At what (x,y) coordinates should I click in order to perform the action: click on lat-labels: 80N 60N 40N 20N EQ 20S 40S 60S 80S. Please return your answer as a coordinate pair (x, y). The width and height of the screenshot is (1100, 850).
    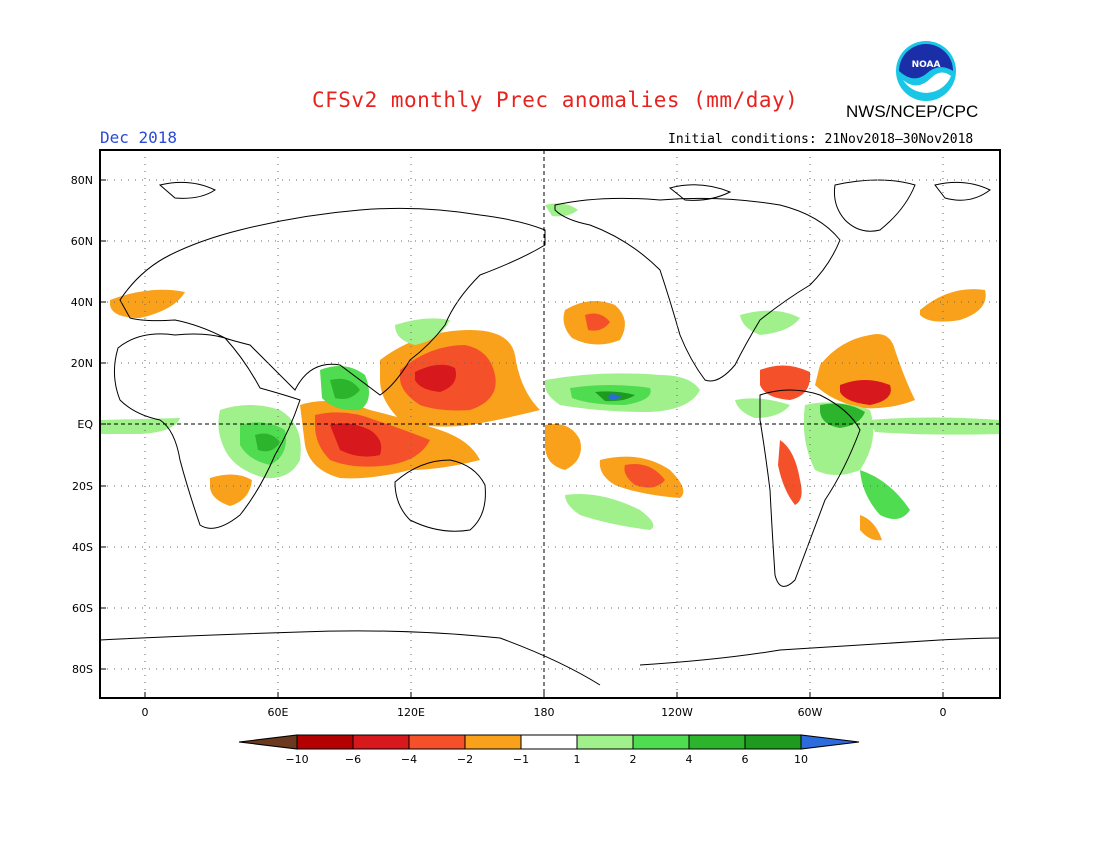
    Looking at the image, I should click on (82, 425).